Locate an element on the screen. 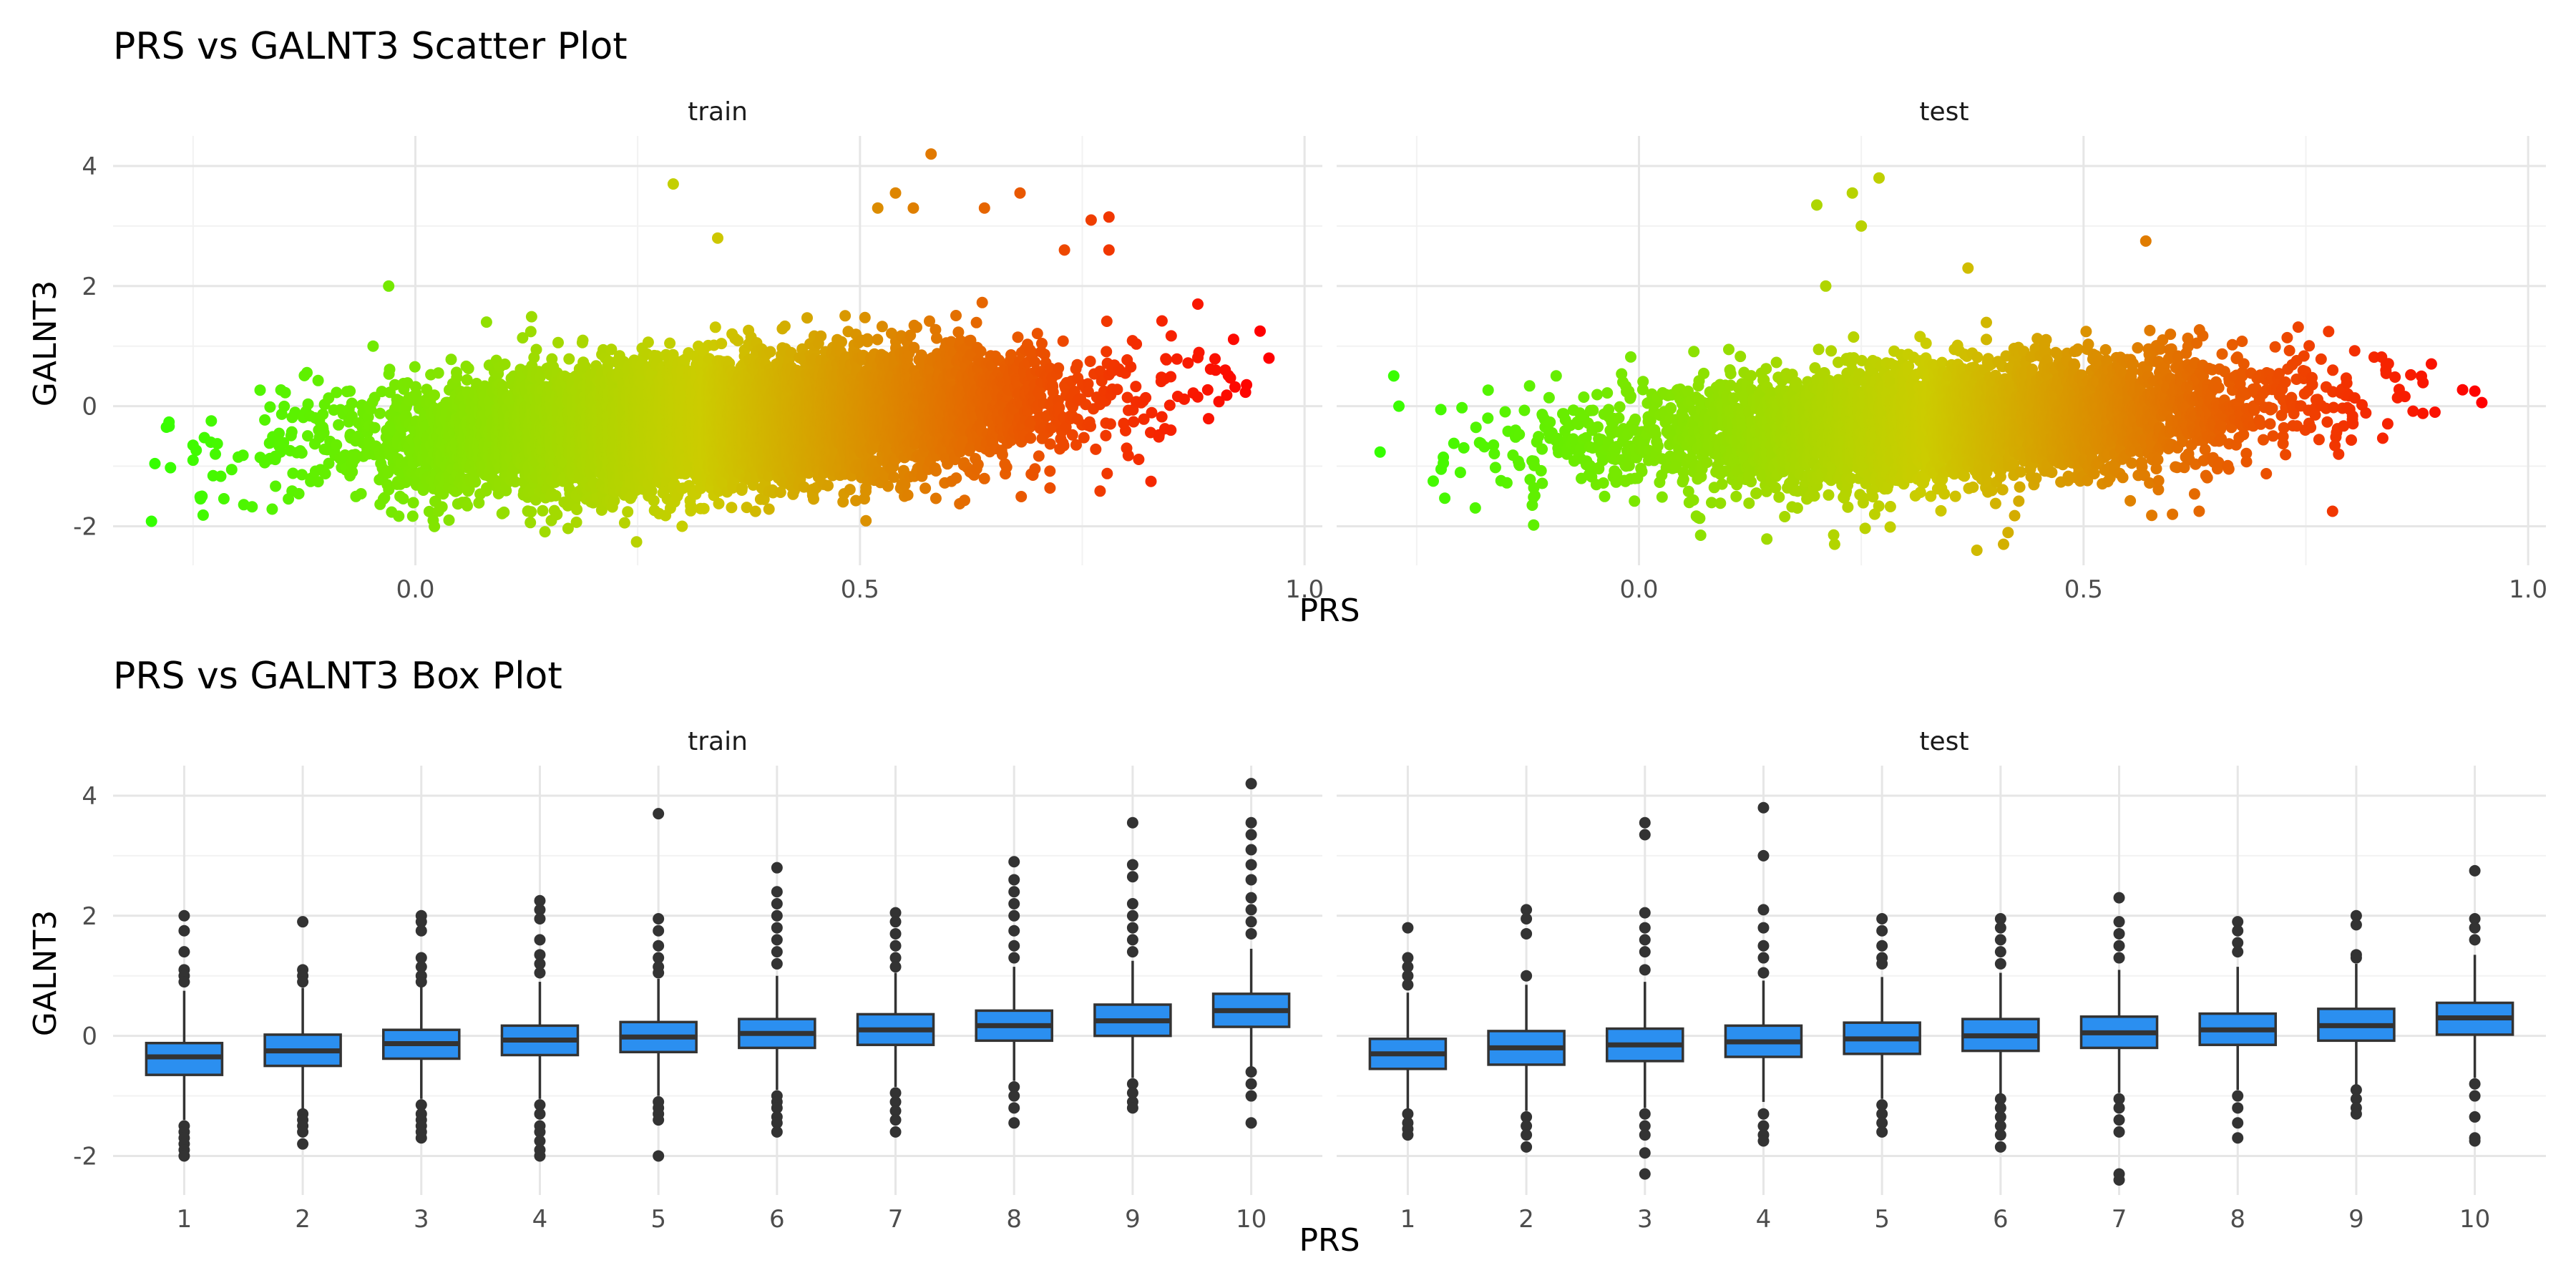 Image resolution: width=2576 pixels, height=1288 pixels. box-x-label: PRS is located at coordinates (1329, 1240).